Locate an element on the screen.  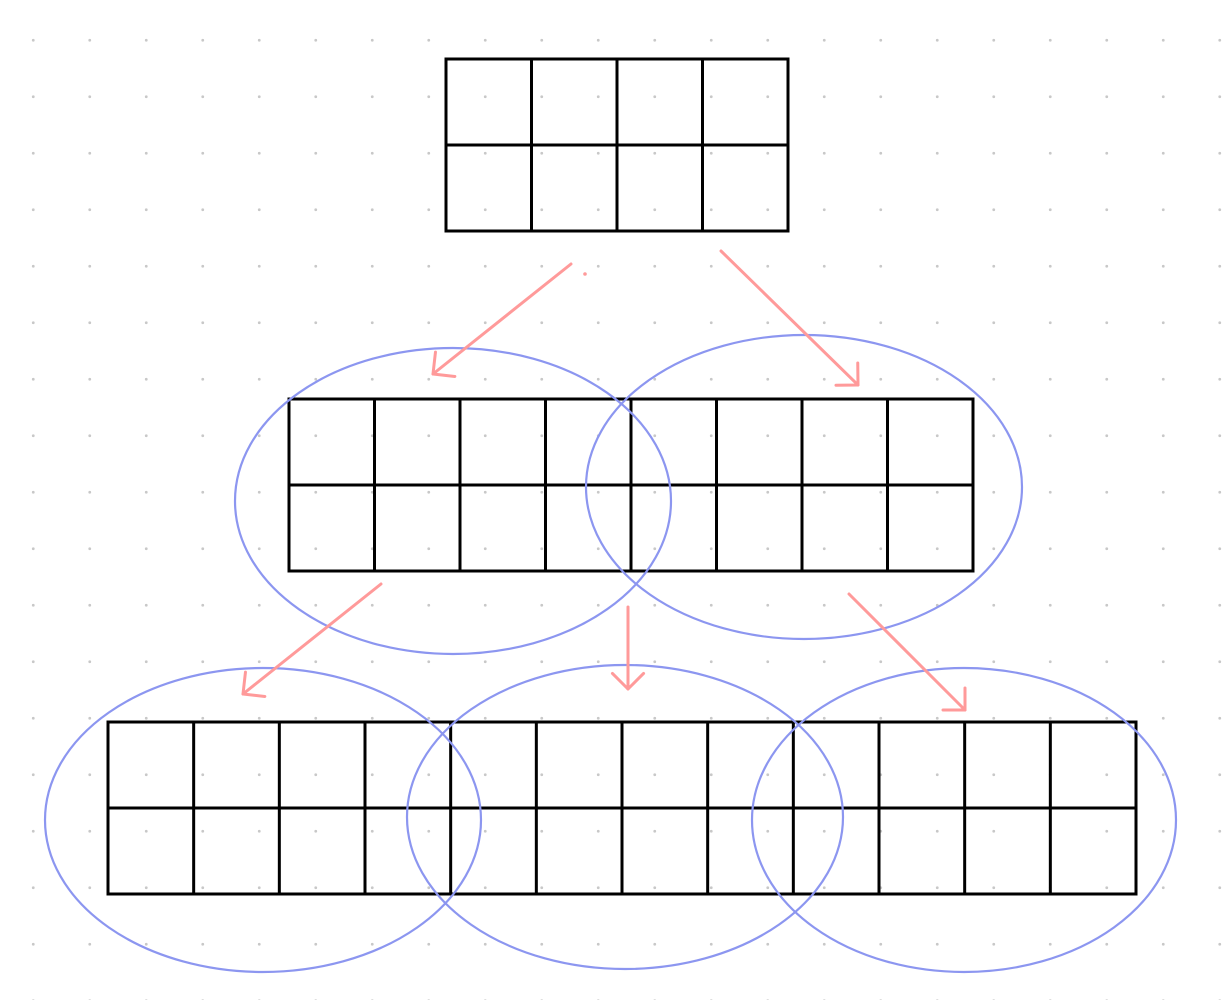
arrow-root-to-right-head is located at coordinates (847, 374).